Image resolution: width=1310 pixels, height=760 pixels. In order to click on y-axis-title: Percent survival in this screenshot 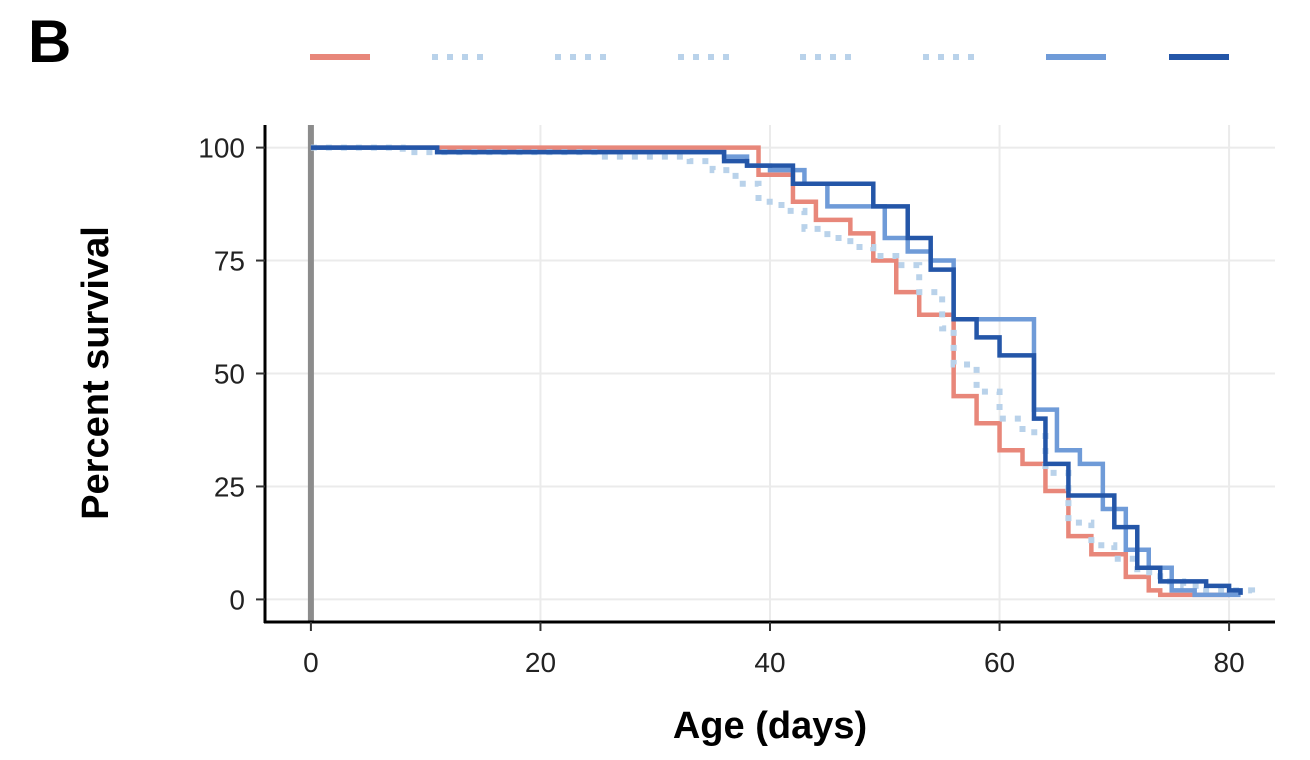, I will do `click(96, 373)`.